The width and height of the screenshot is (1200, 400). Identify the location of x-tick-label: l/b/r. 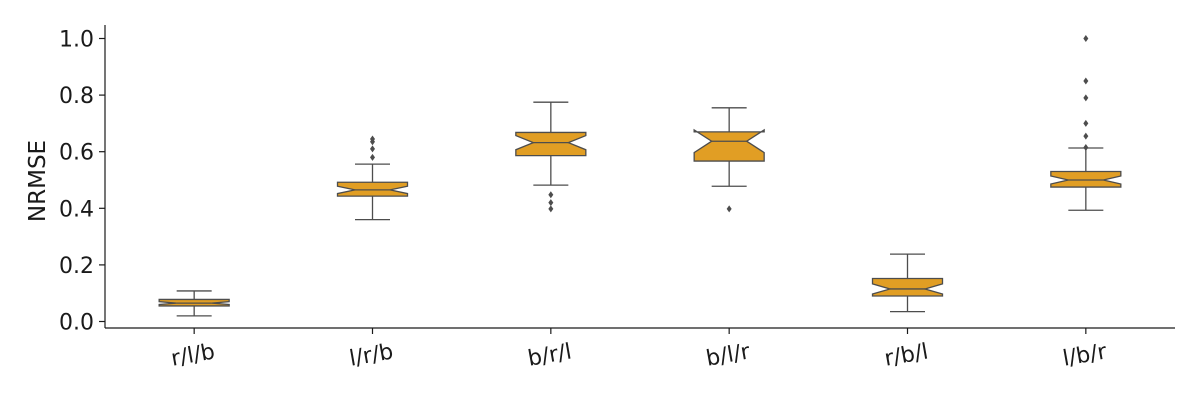
(1085, 355).